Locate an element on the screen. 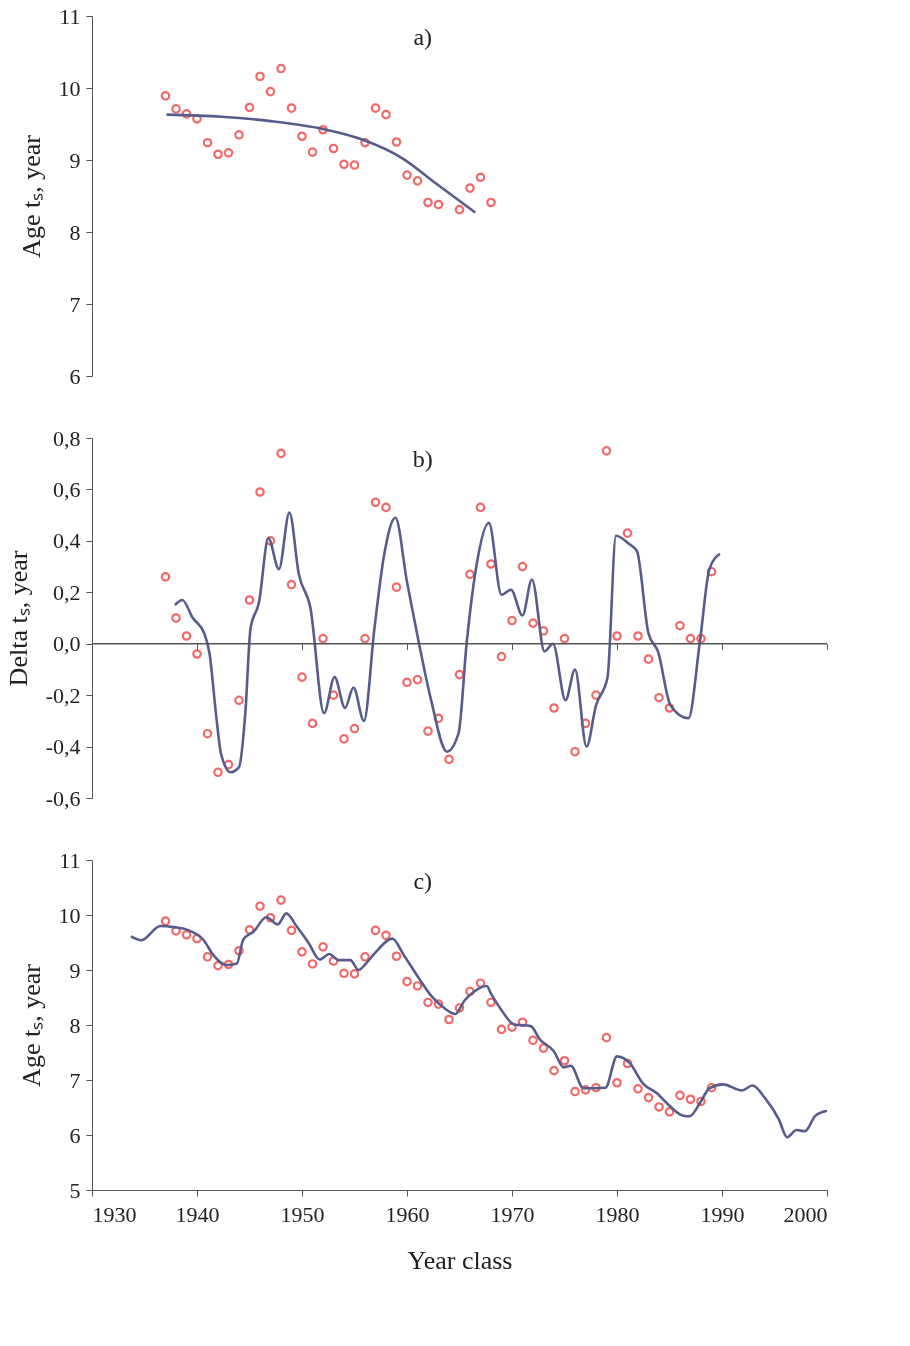 This screenshot has width=910, height=1346. y-tick-label: 0,6 is located at coordinates (67, 489).